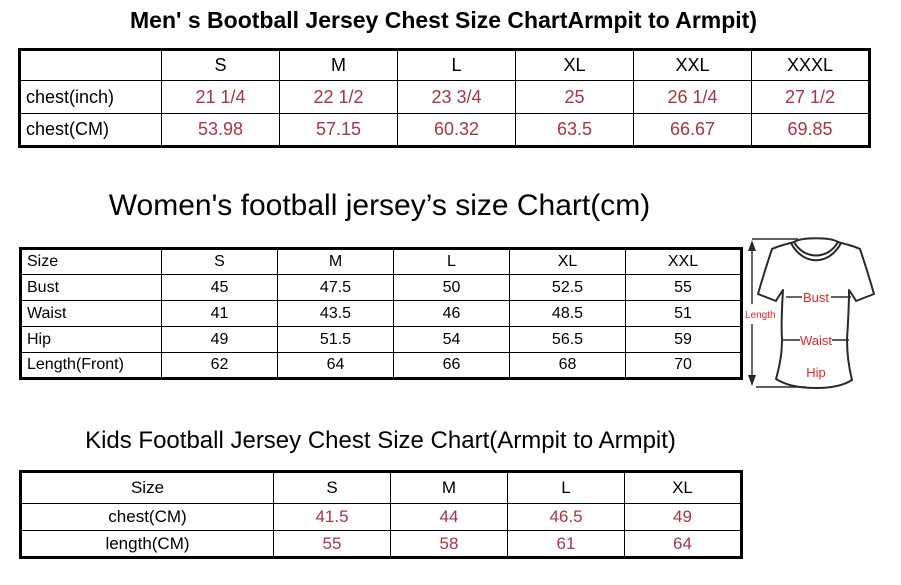 This screenshot has width=901, height=585. What do you see at coordinates (456, 130) in the screenshot?
I see `value-cell: 60.32` at bounding box center [456, 130].